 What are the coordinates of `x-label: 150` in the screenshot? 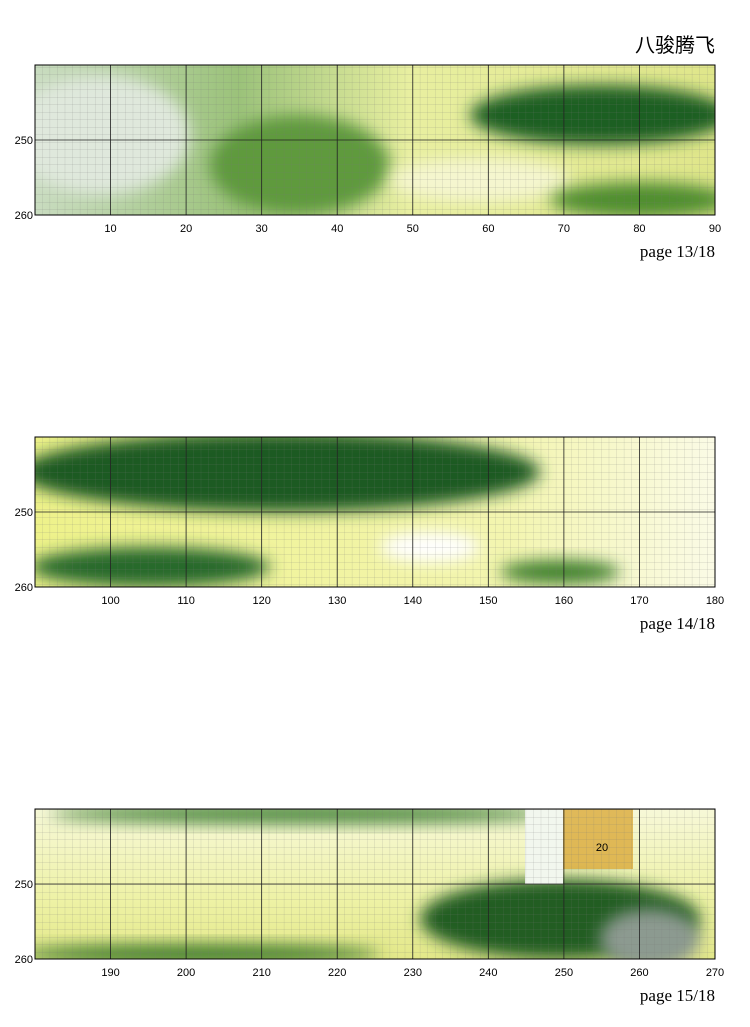 It's located at (488, 601).